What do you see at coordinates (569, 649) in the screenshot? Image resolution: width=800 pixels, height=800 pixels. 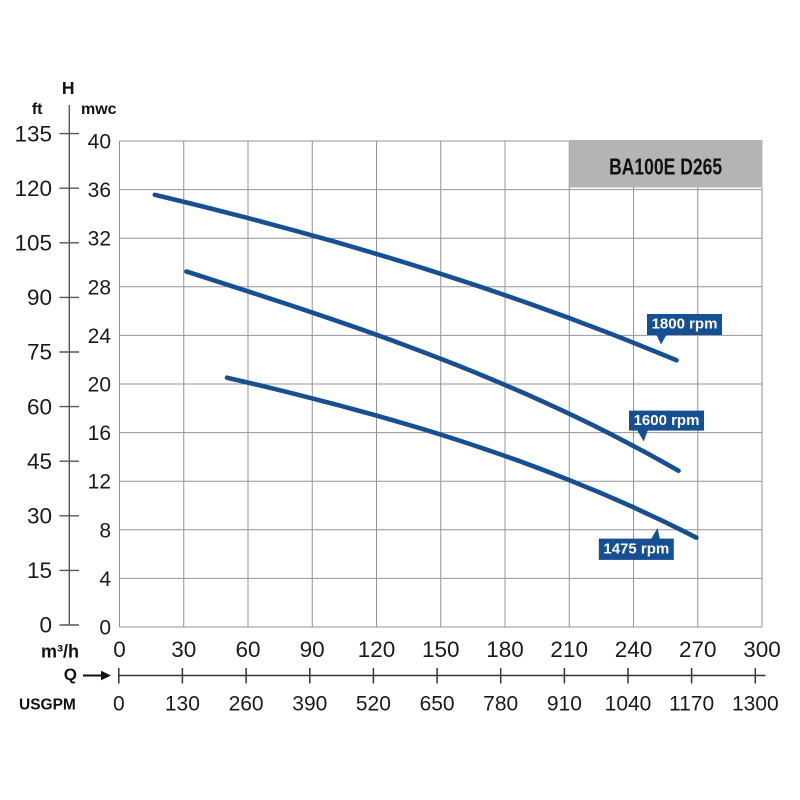 I see `svg-text: 210` at bounding box center [569, 649].